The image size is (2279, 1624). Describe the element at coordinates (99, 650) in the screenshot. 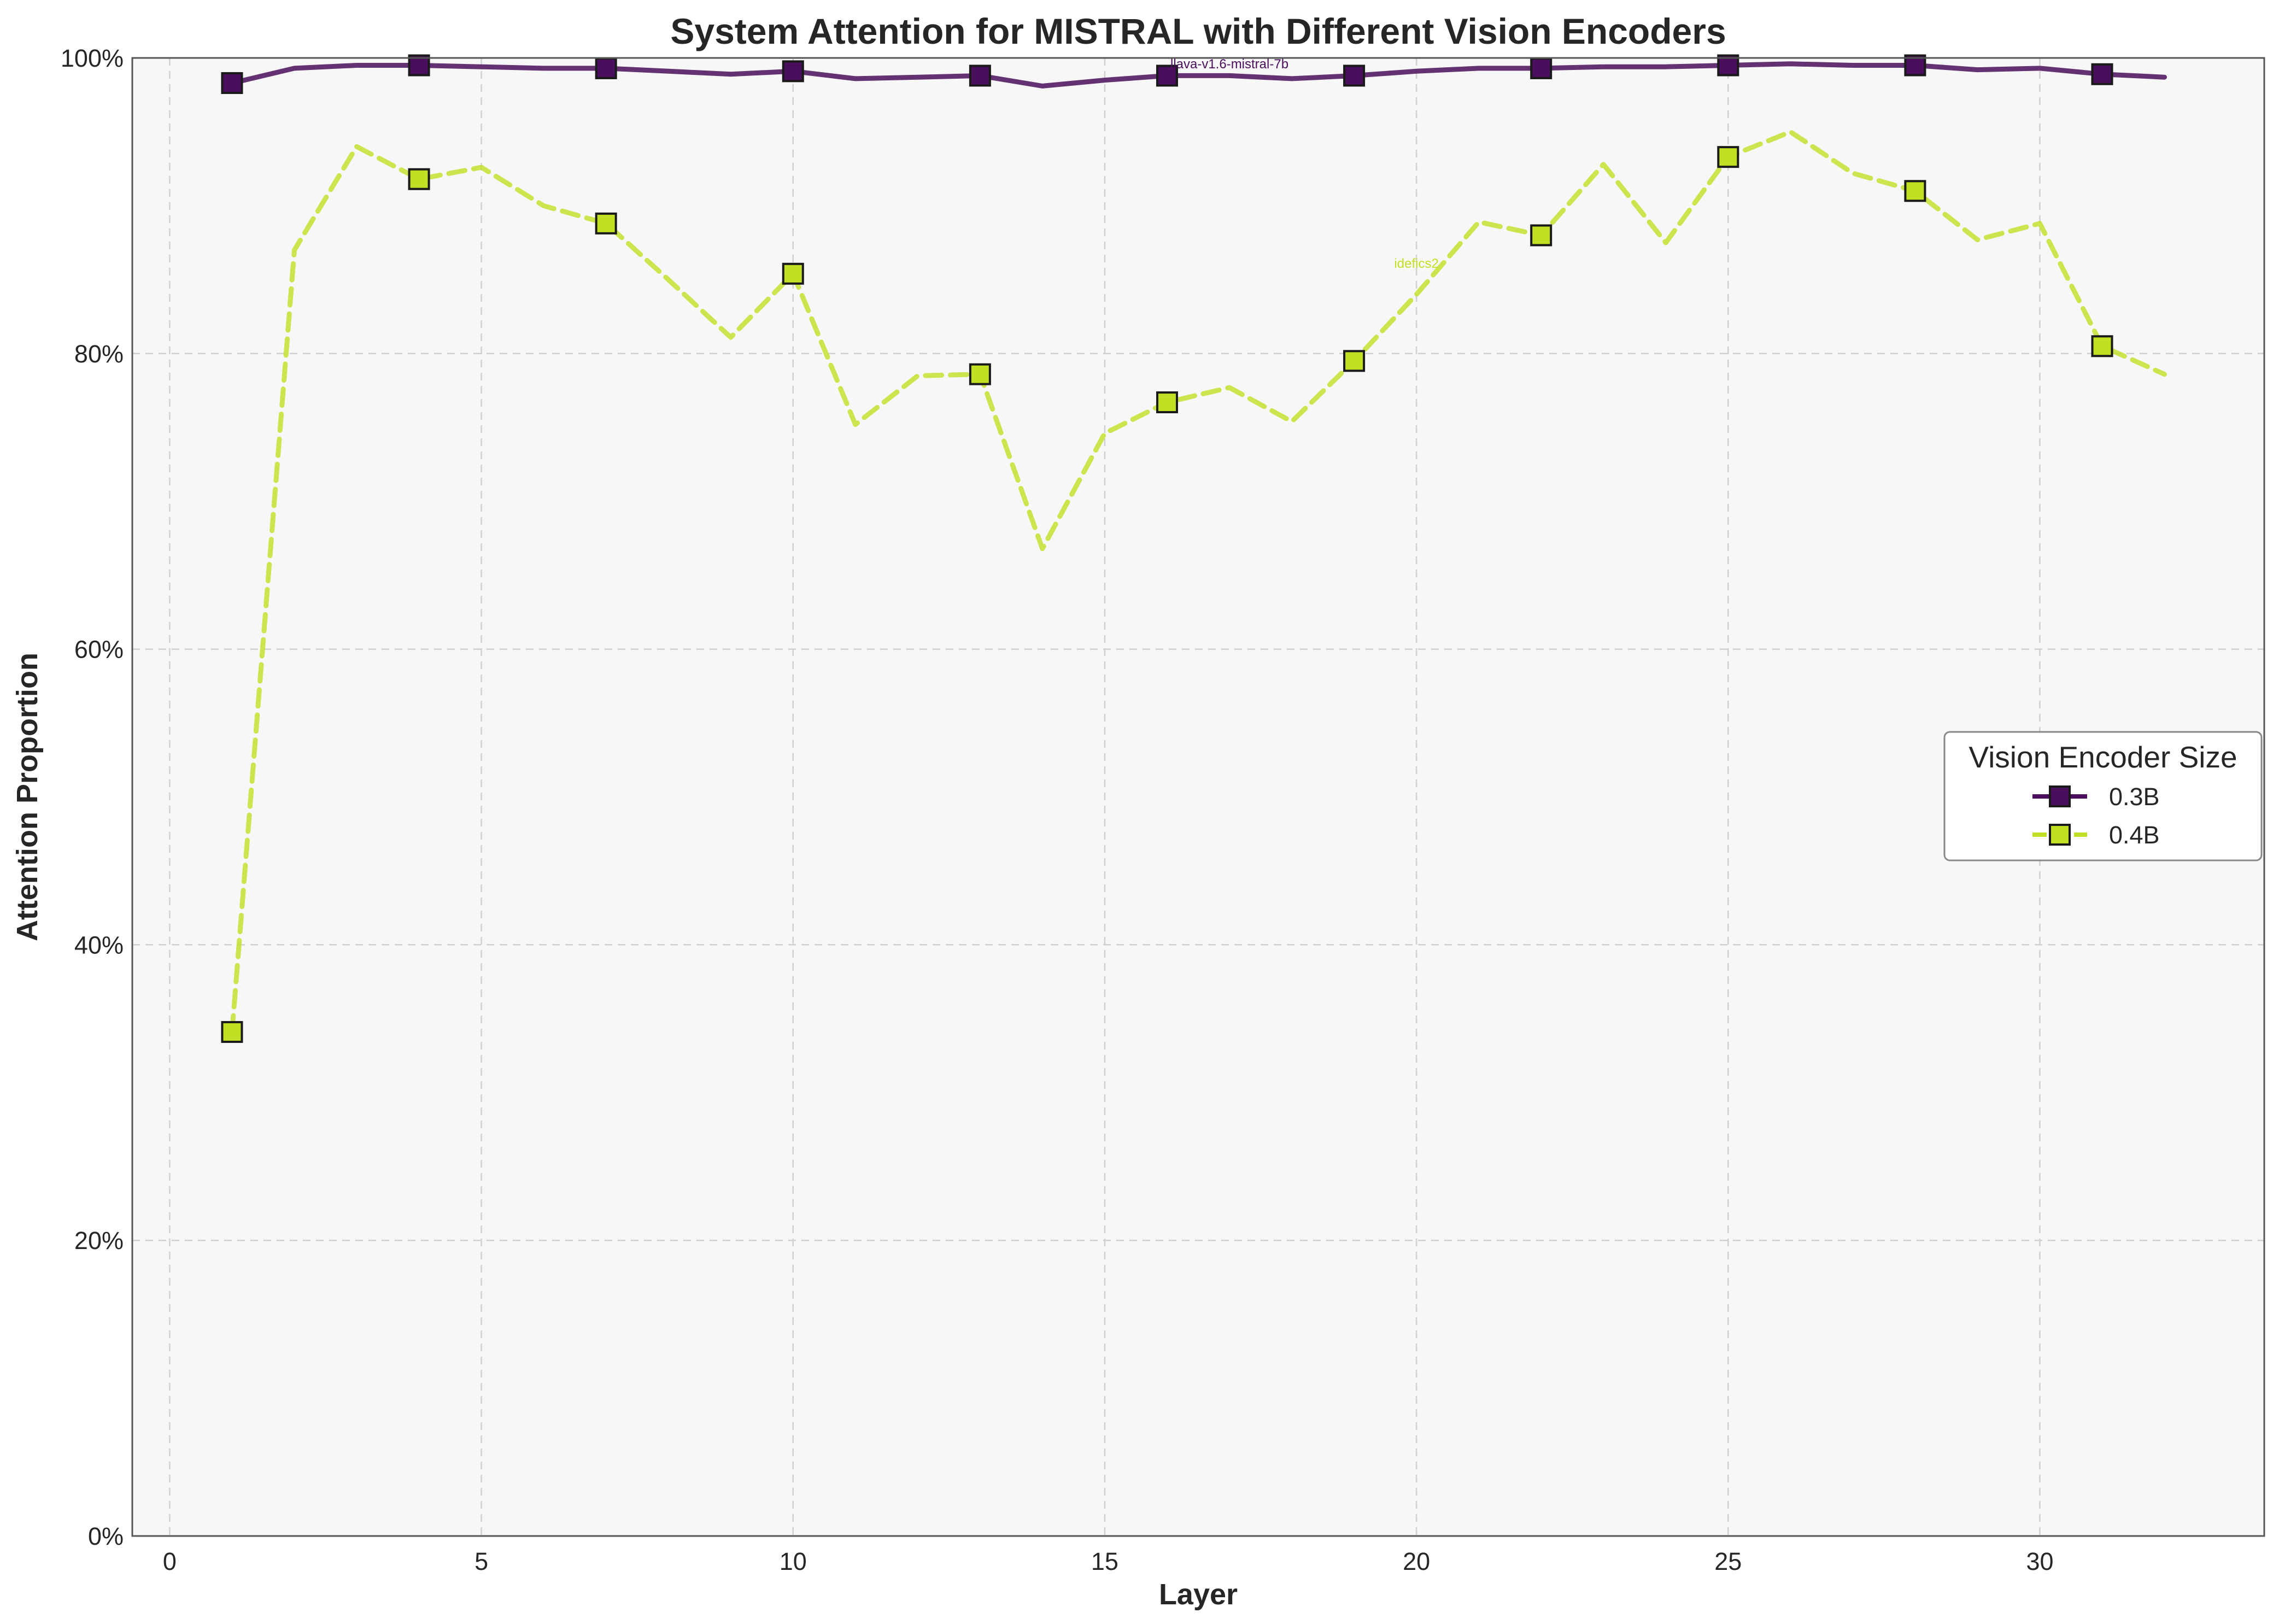

I see `y-tick-label: 60%` at that location.